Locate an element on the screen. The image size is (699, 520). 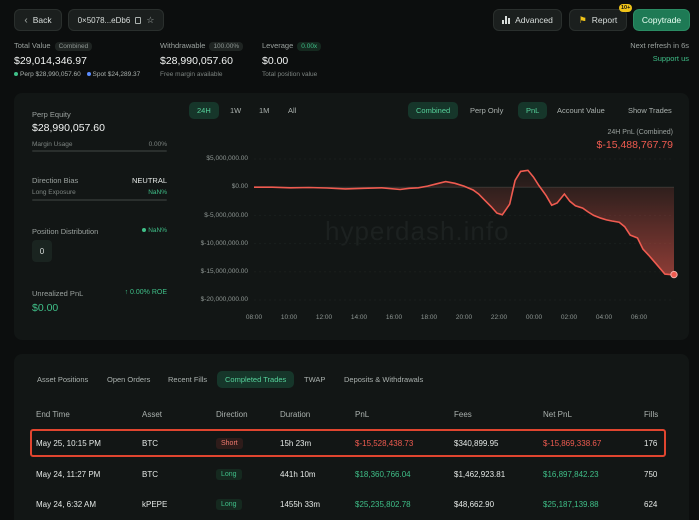
chevron-left-icon: ‹ is located at coordinates (26, 20).